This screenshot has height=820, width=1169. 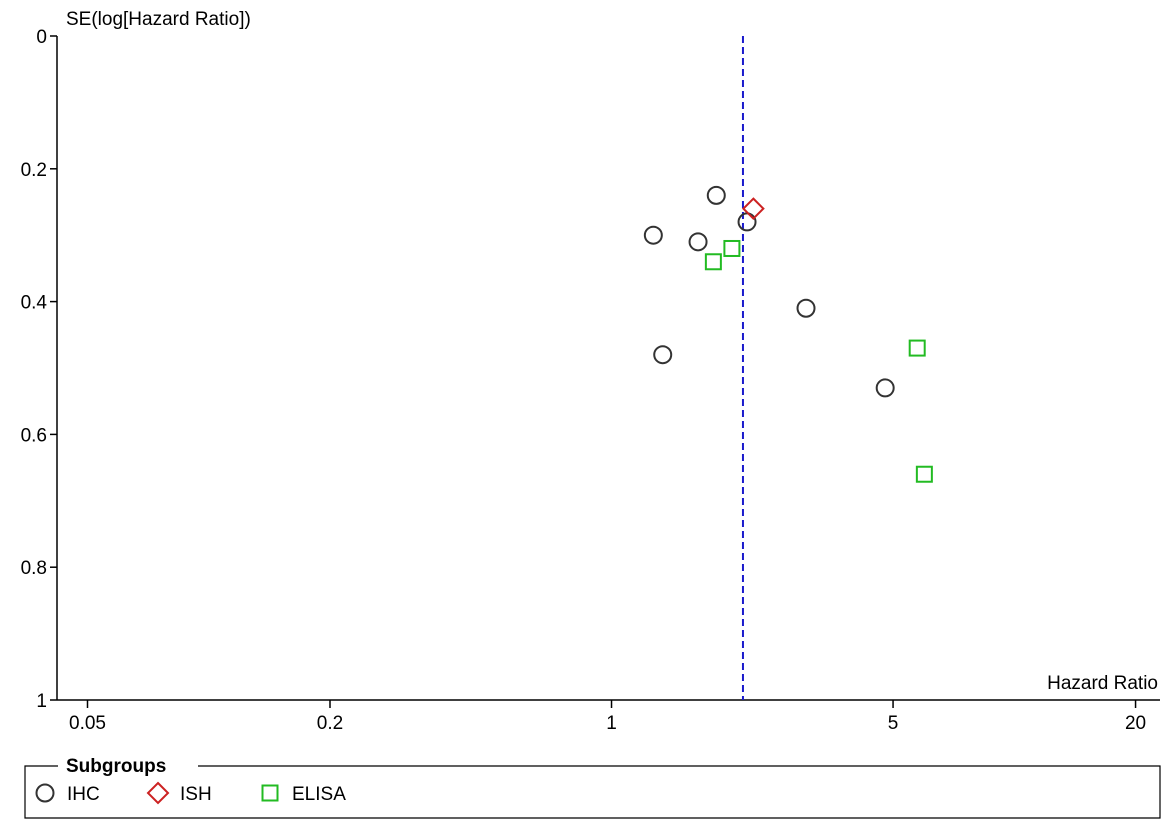 I want to click on x-tick-label: 5, so click(x=893, y=723).